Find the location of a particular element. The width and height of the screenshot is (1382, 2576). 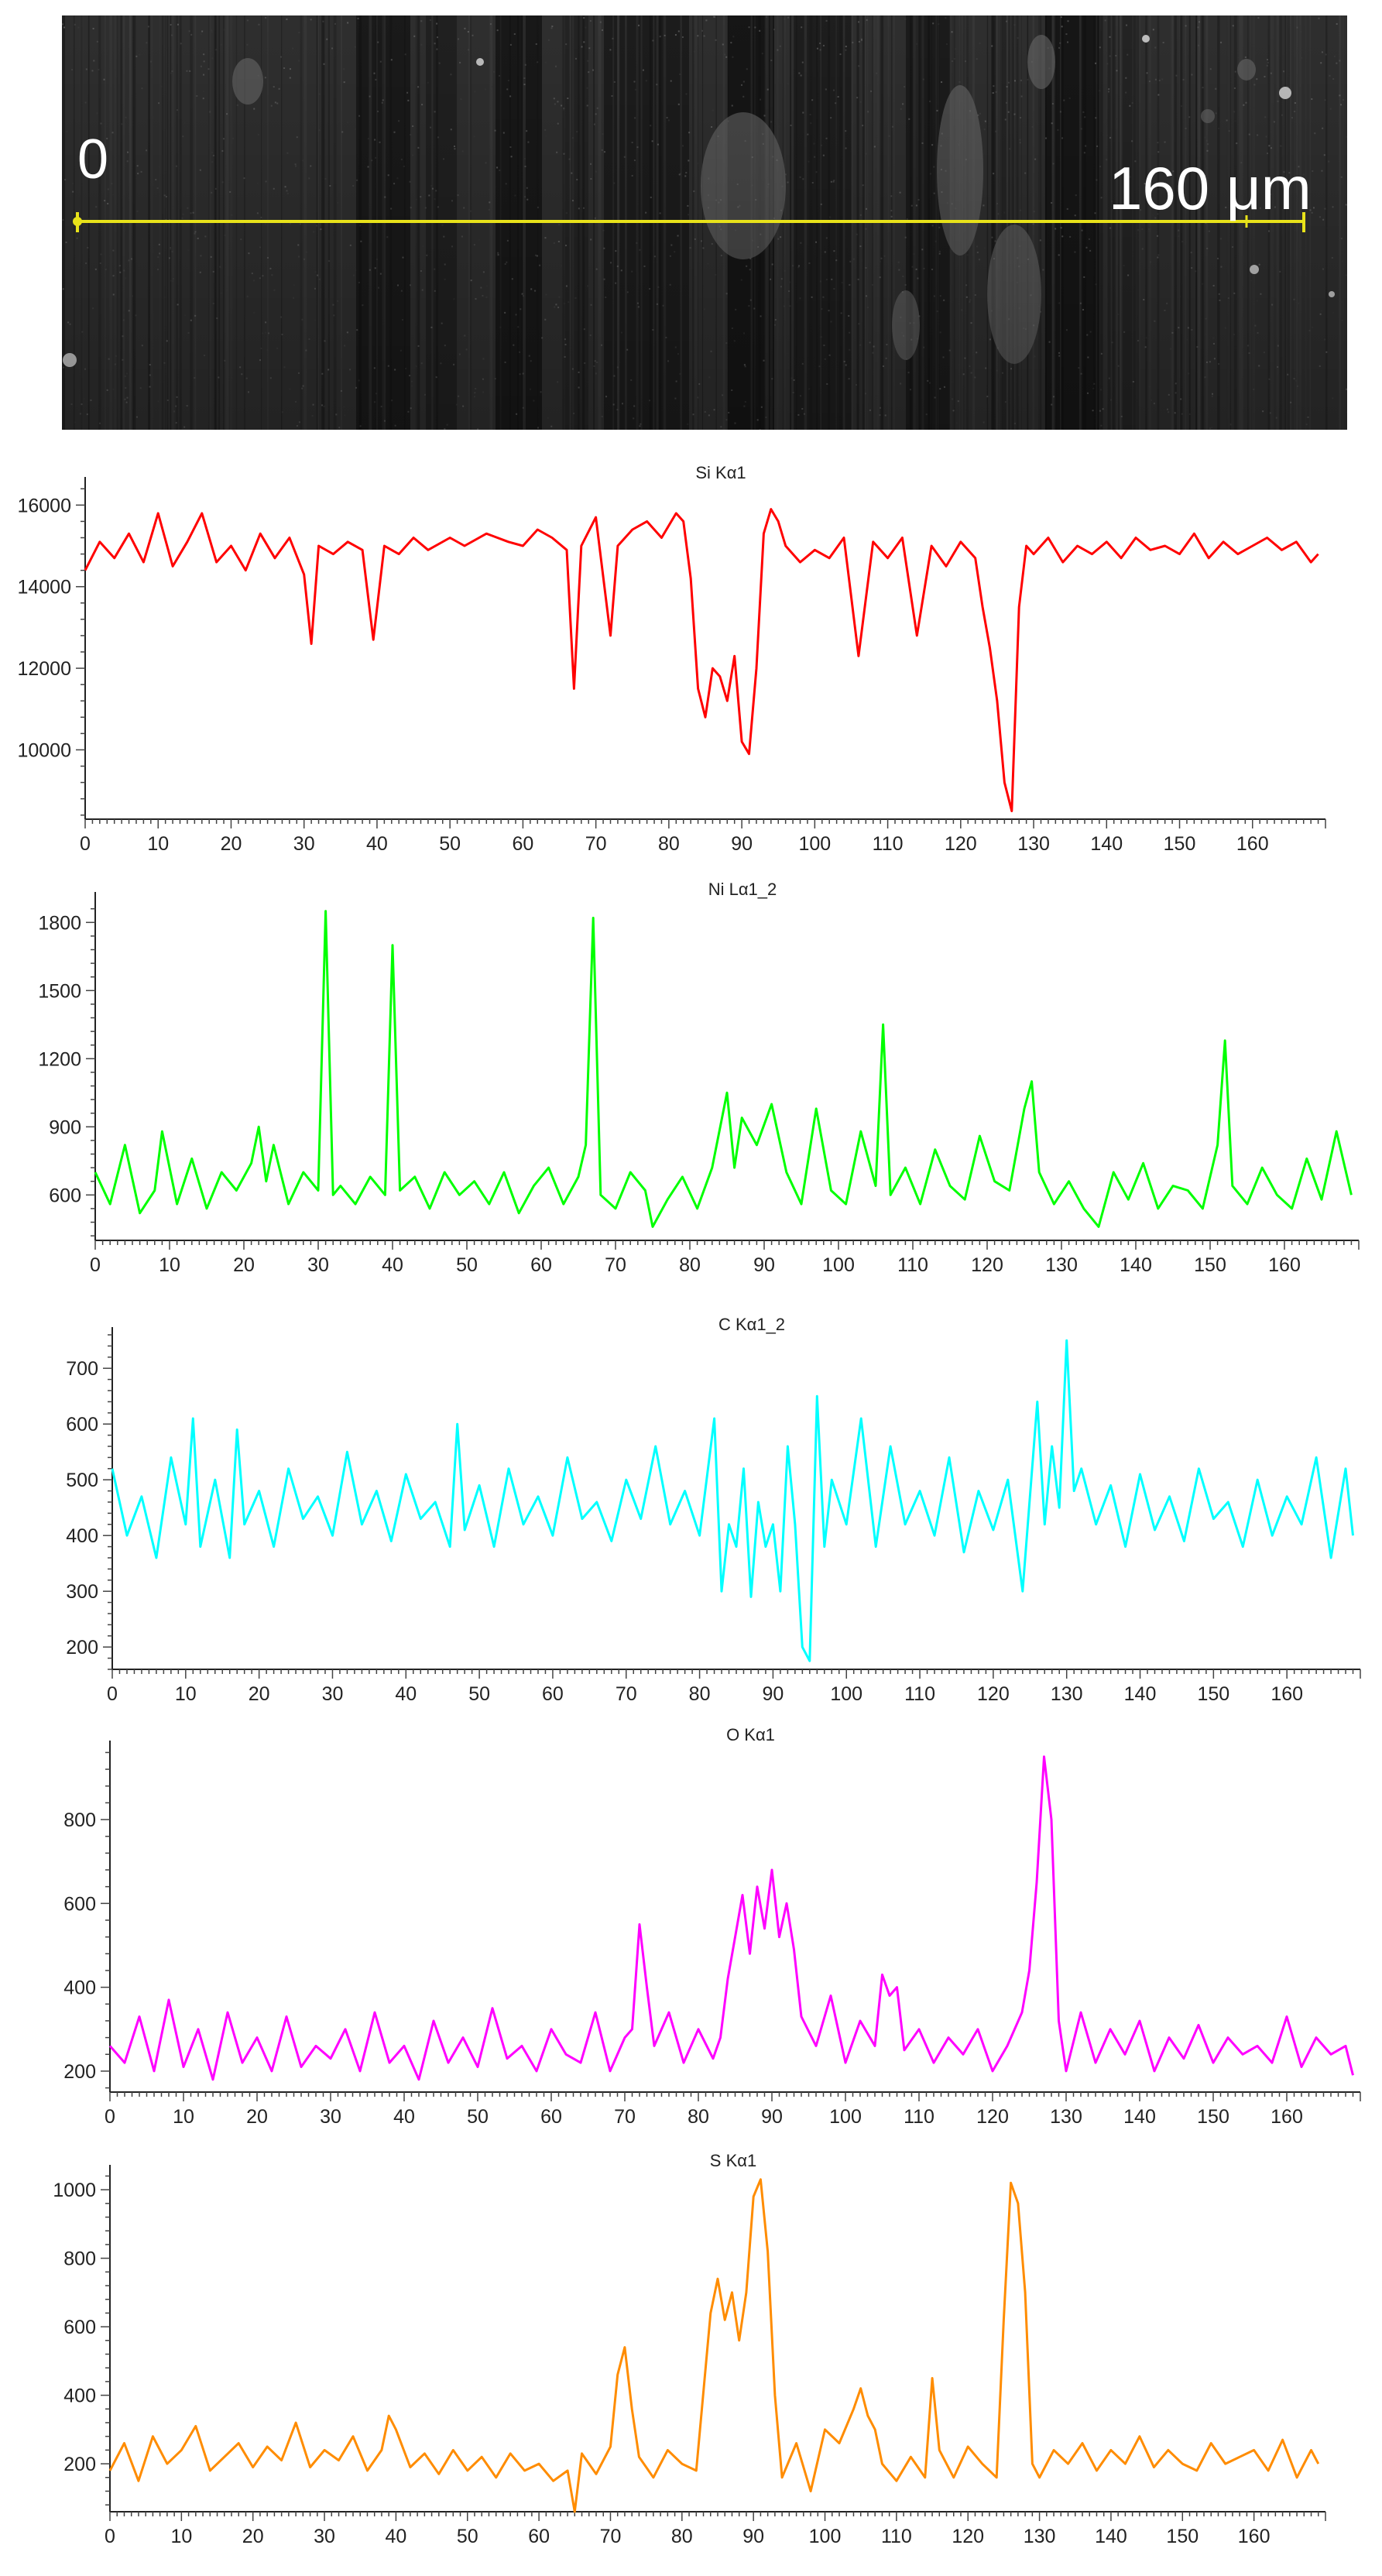

c-x-tick-label: 10 is located at coordinates (186, 1694).